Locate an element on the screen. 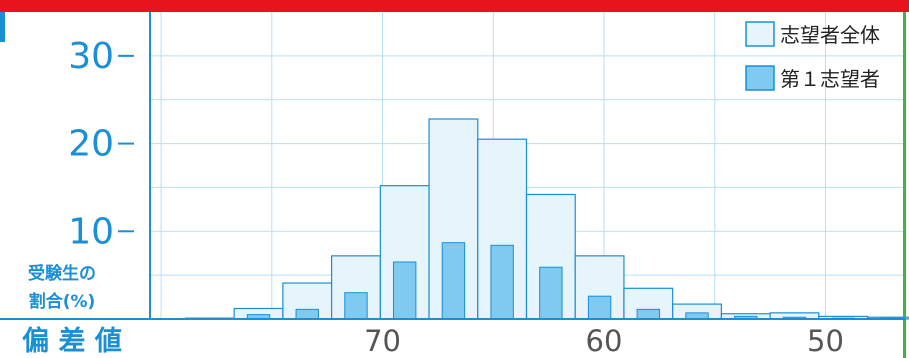  y-tick-label: 30 is located at coordinates (91, 56).